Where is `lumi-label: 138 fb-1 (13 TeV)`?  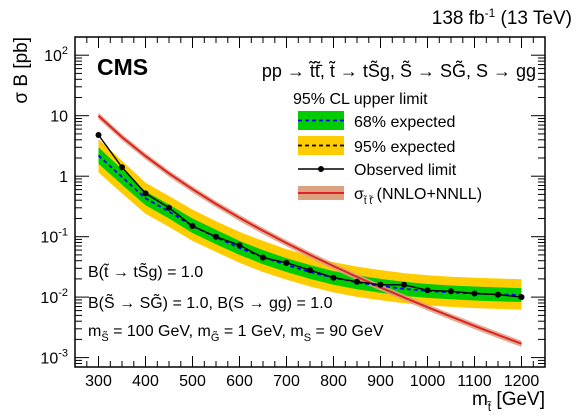 lumi-label: 138 fb-1 (13 TeV) is located at coordinates (502, 17).